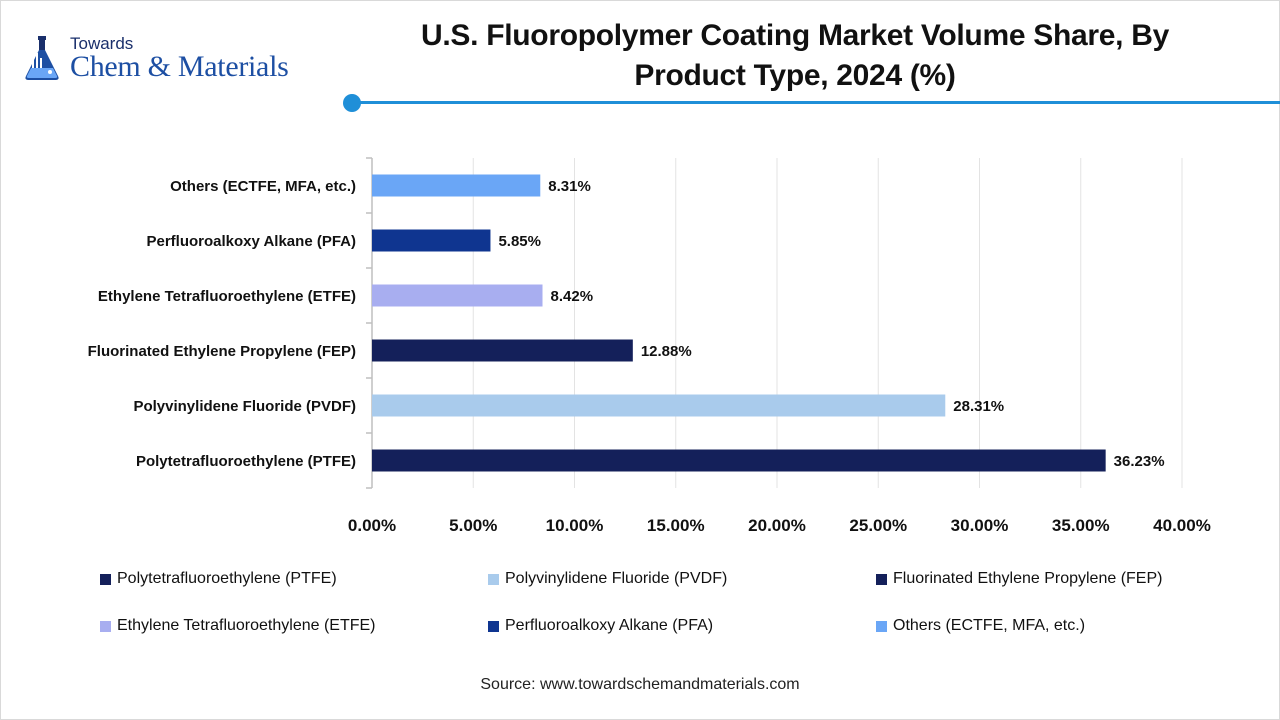  Describe the element at coordinates (816, 102) in the screenshot. I see `title-divider` at that location.